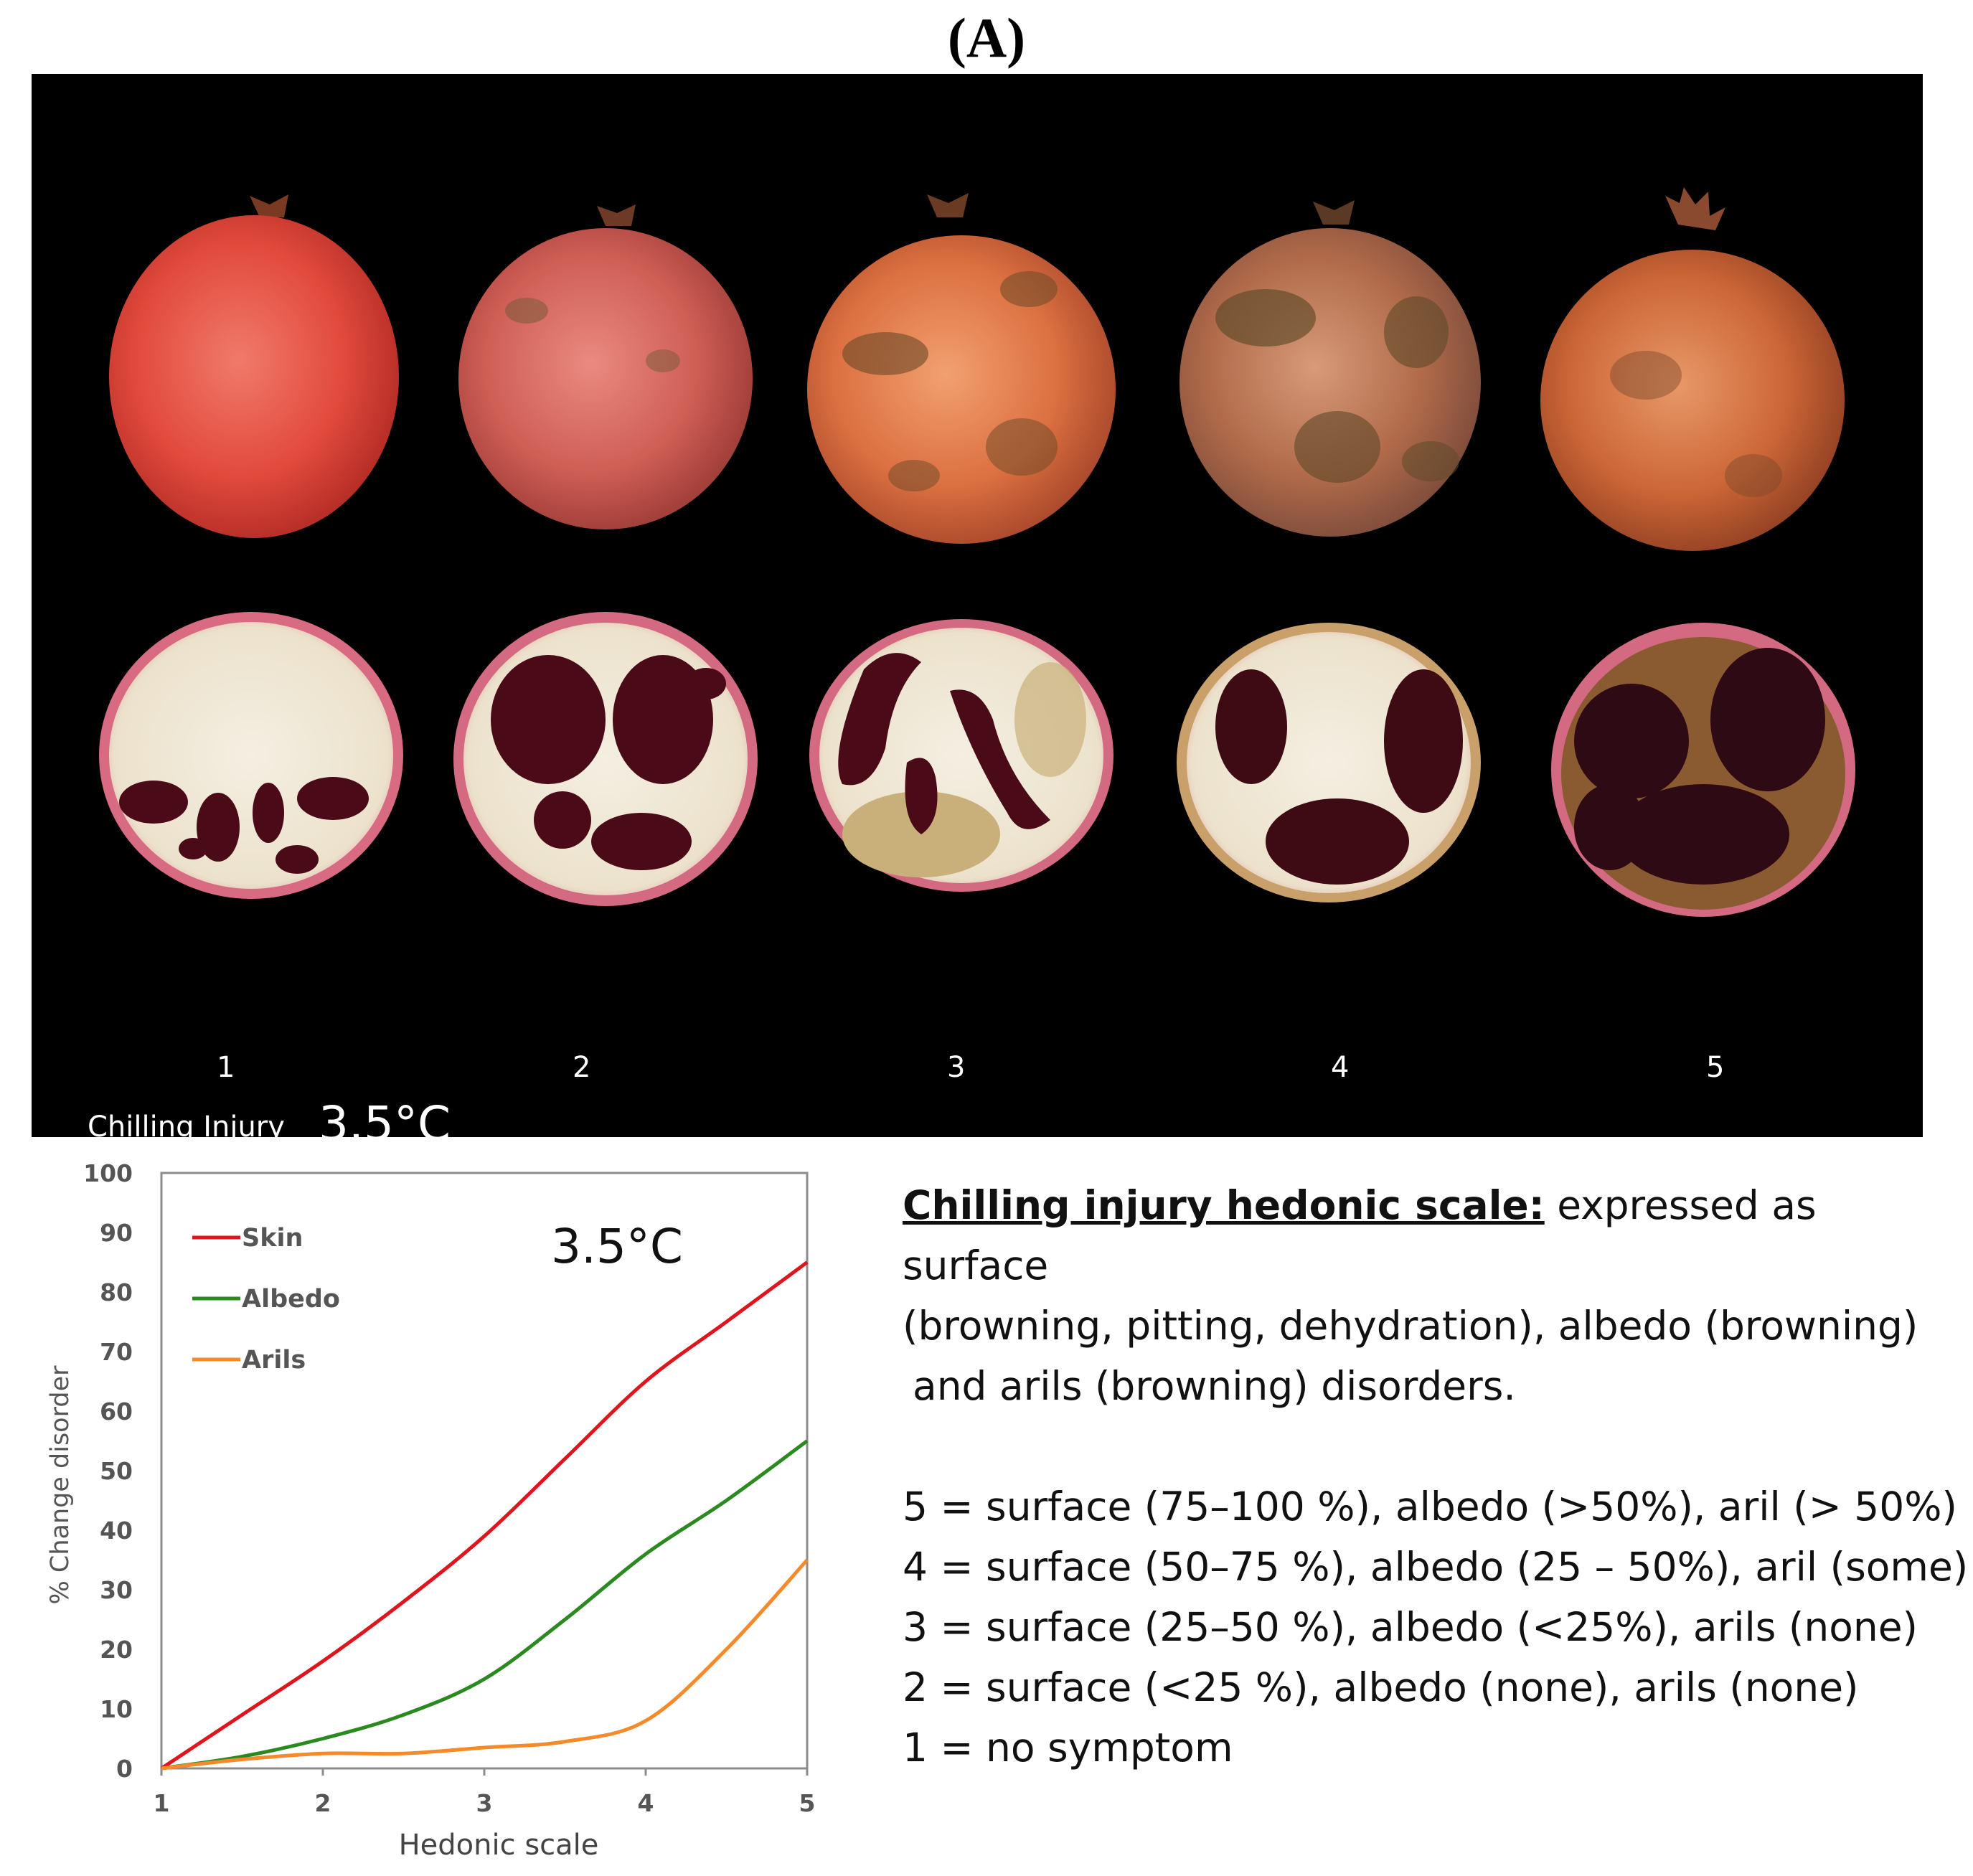 Image resolution: width=1973 pixels, height=1876 pixels. Describe the element at coordinates (499, 1845) in the screenshot. I see `x-axis-label: Hedonic scale` at that location.